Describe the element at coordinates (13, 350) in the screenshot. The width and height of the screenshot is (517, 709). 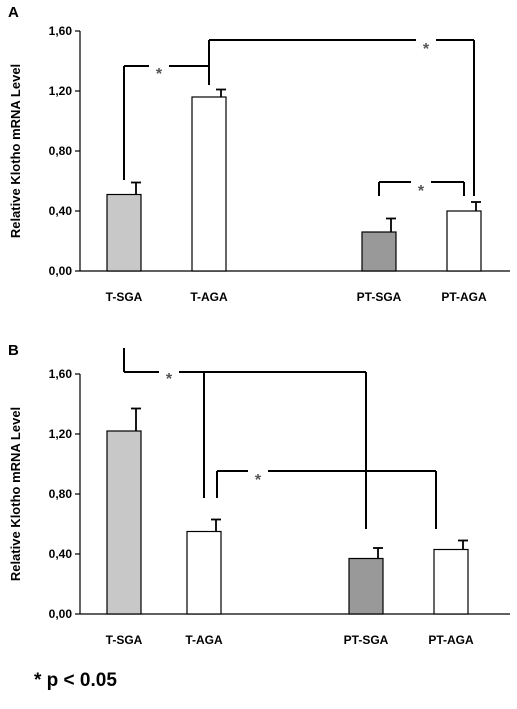
I see `panel-label: B` at that location.